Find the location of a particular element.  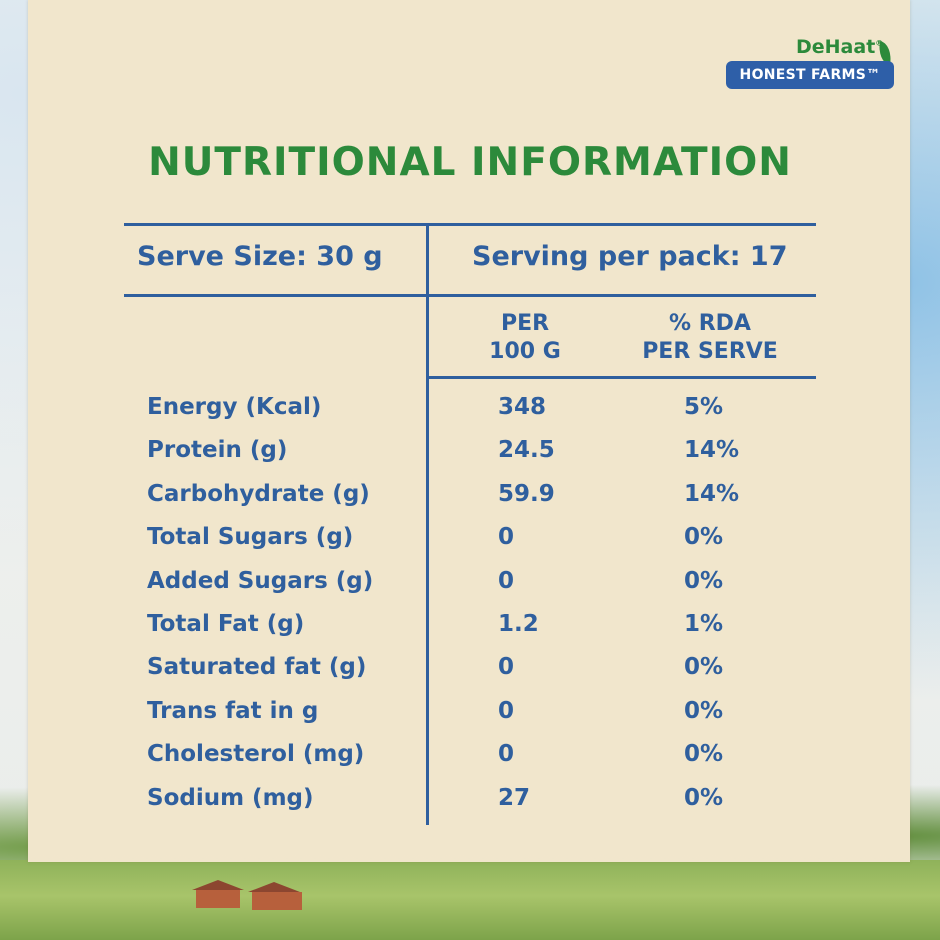

table-row: Saturated fat (g) 0 0% is located at coordinates (470, 671).